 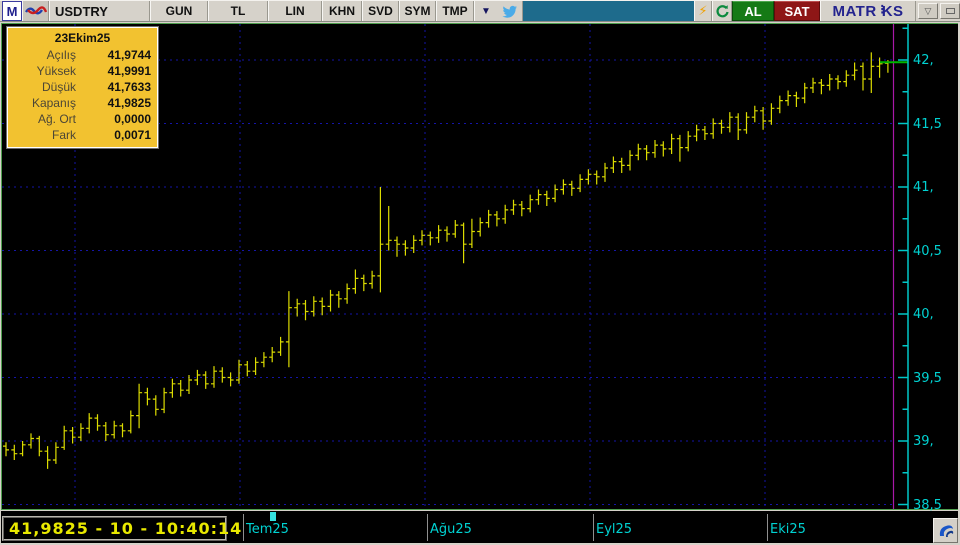 What do you see at coordinates (82, 38) in the screenshot?
I see `info-date-title: 23Ekim25` at bounding box center [82, 38].